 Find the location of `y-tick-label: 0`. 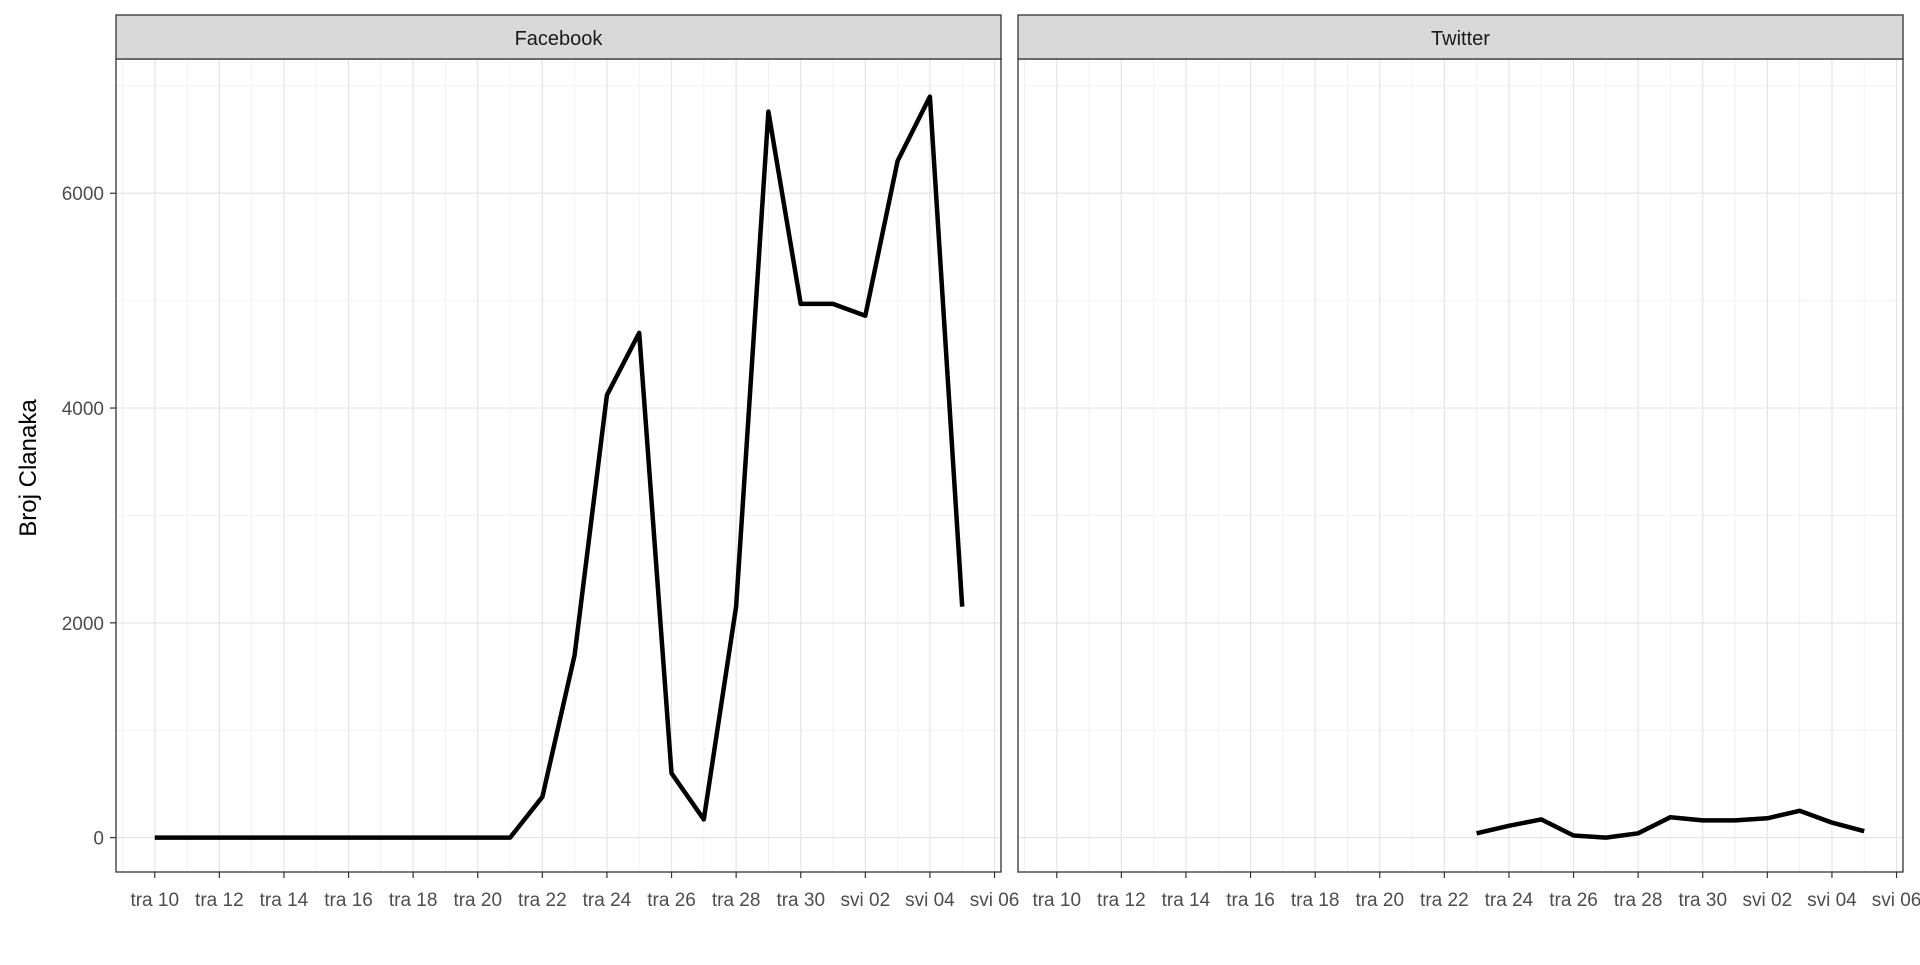

y-tick-label: 0 is located at coordinates (98, 839).